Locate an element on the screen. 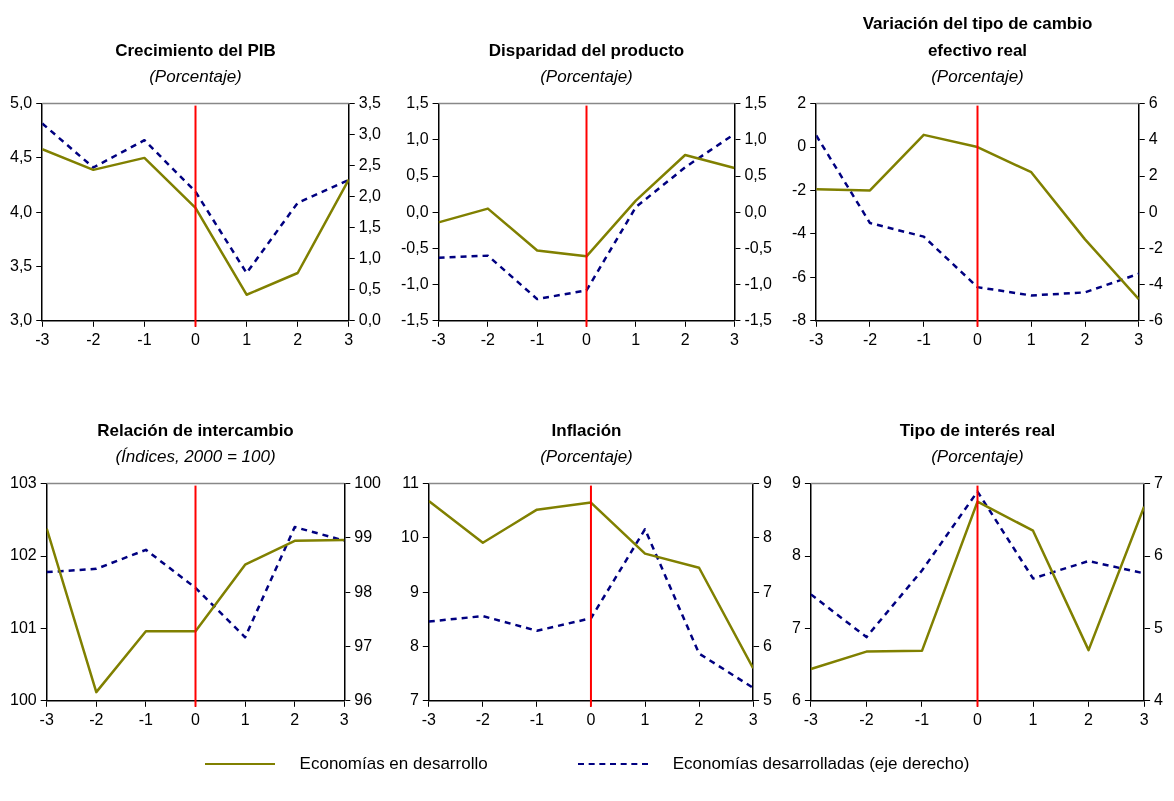 This screenshot has width=1174, height=801. y-tick-label: -0,5 is located at coordinates (414, 247).